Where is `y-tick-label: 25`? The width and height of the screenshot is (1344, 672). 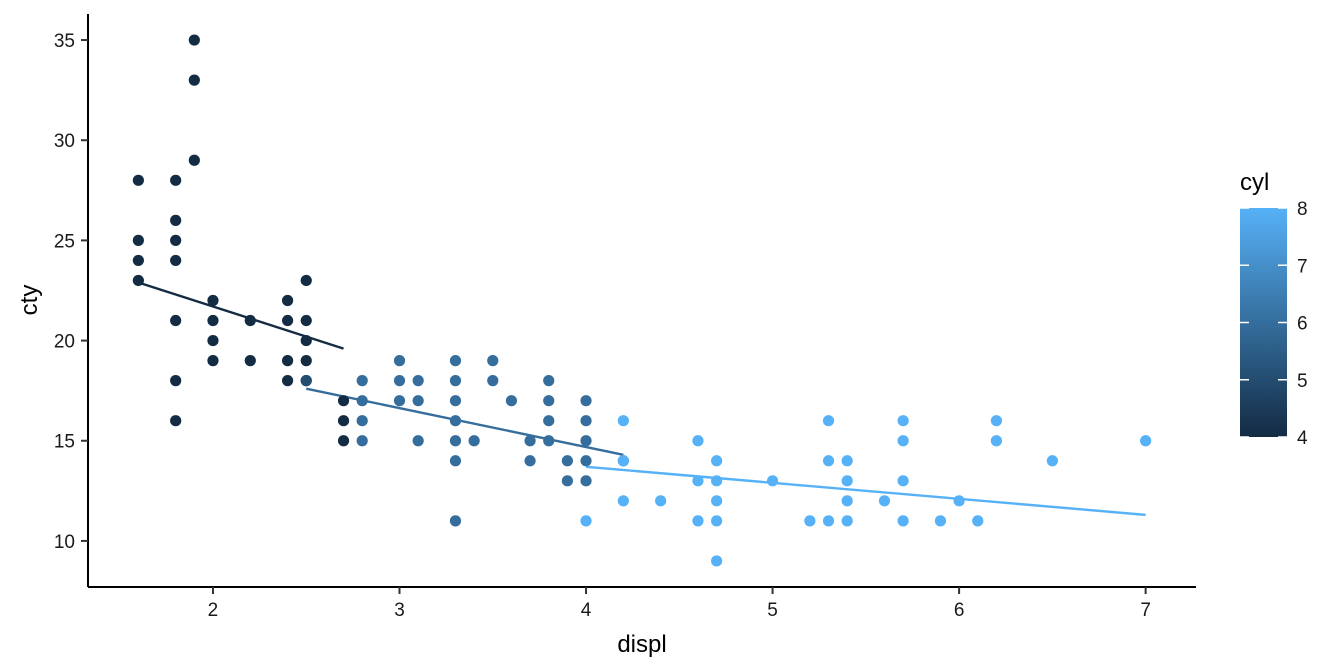
y-tick-label: 25 is located at coordinates (64, 241).